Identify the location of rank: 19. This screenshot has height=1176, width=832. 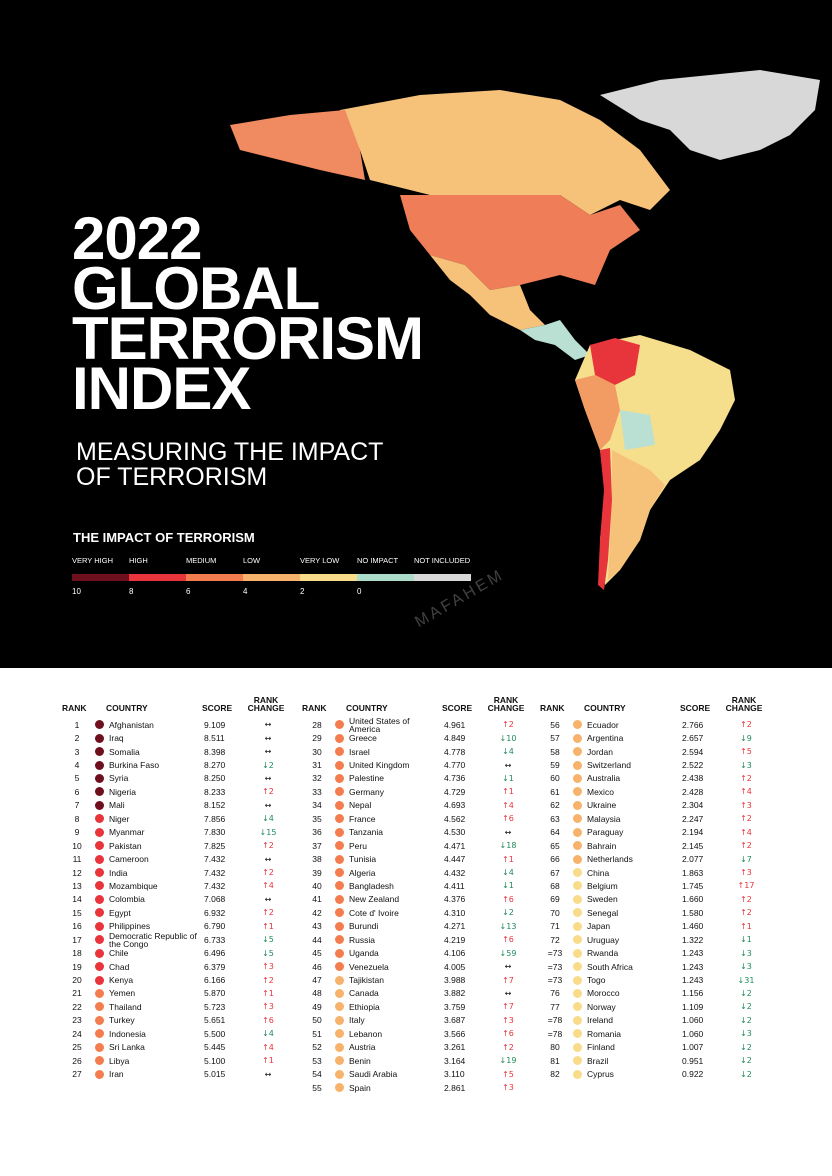
(77, 966).